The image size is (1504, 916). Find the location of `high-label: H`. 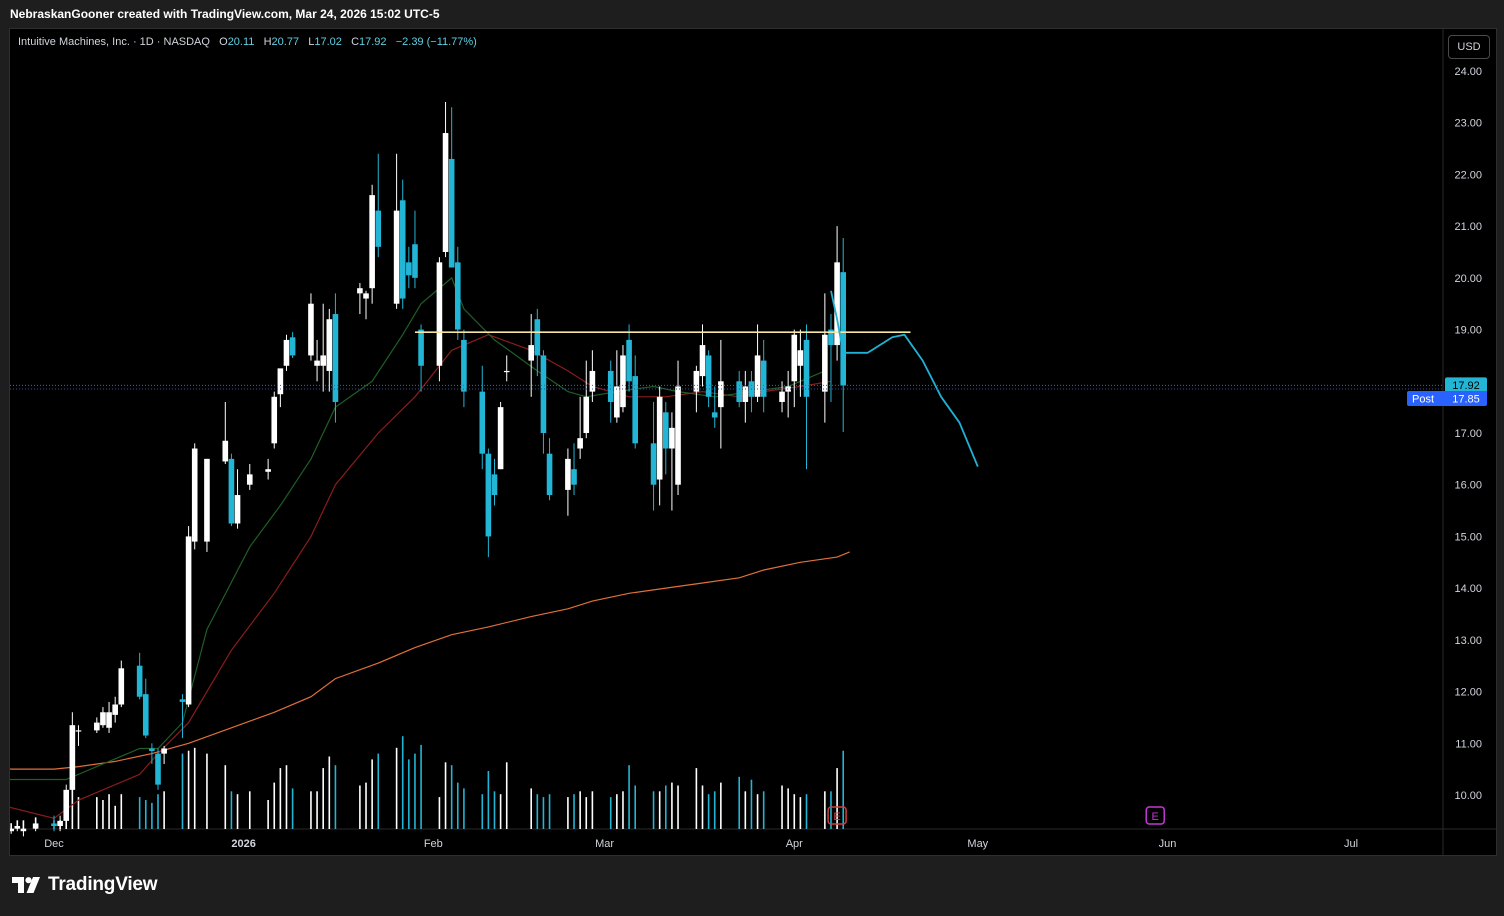

high-label: H is located at coordinates (267, 42).